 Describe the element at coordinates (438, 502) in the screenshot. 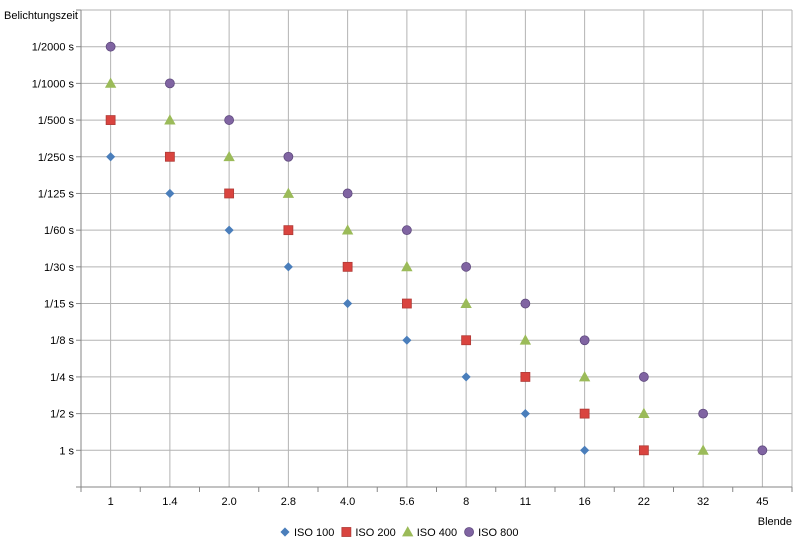

I see `x-tick-labels: 1 1.4 2.0 2.8 4.0 5.6 8 11 16 22 32 45` at that location.